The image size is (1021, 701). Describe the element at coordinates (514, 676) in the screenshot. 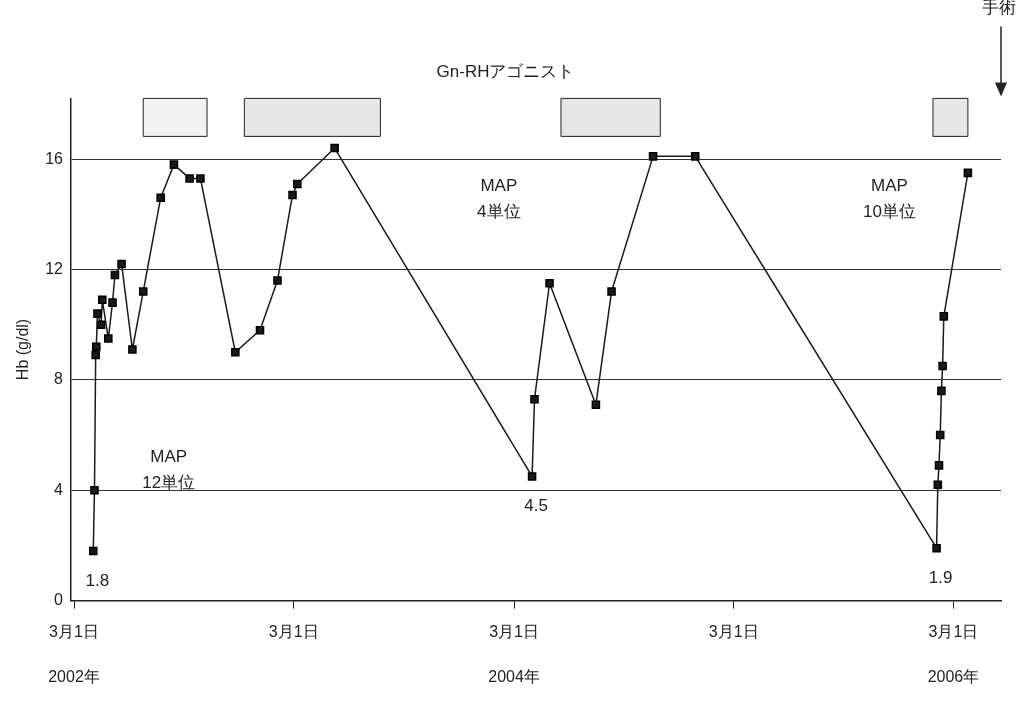

I see `x2-tick-label: 2004年` at that location.